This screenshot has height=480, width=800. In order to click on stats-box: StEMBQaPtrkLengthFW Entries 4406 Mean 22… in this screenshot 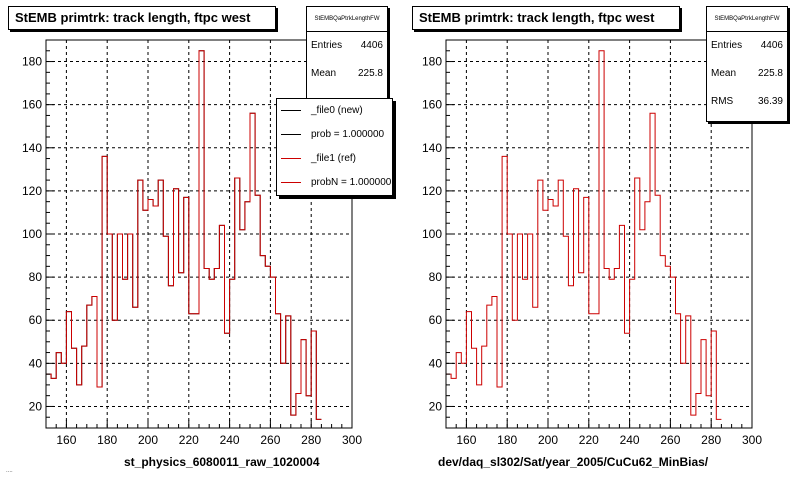, I will do `click(747, 64)`.